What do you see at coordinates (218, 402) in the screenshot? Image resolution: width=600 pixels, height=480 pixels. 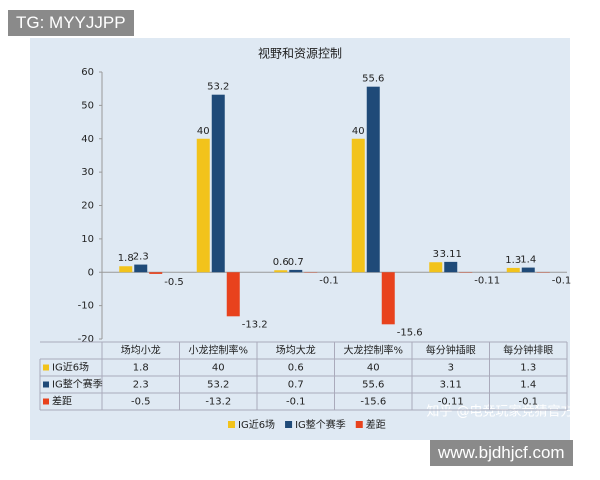 I see `table-cell: -13.2` at bounding box center [218, 402].